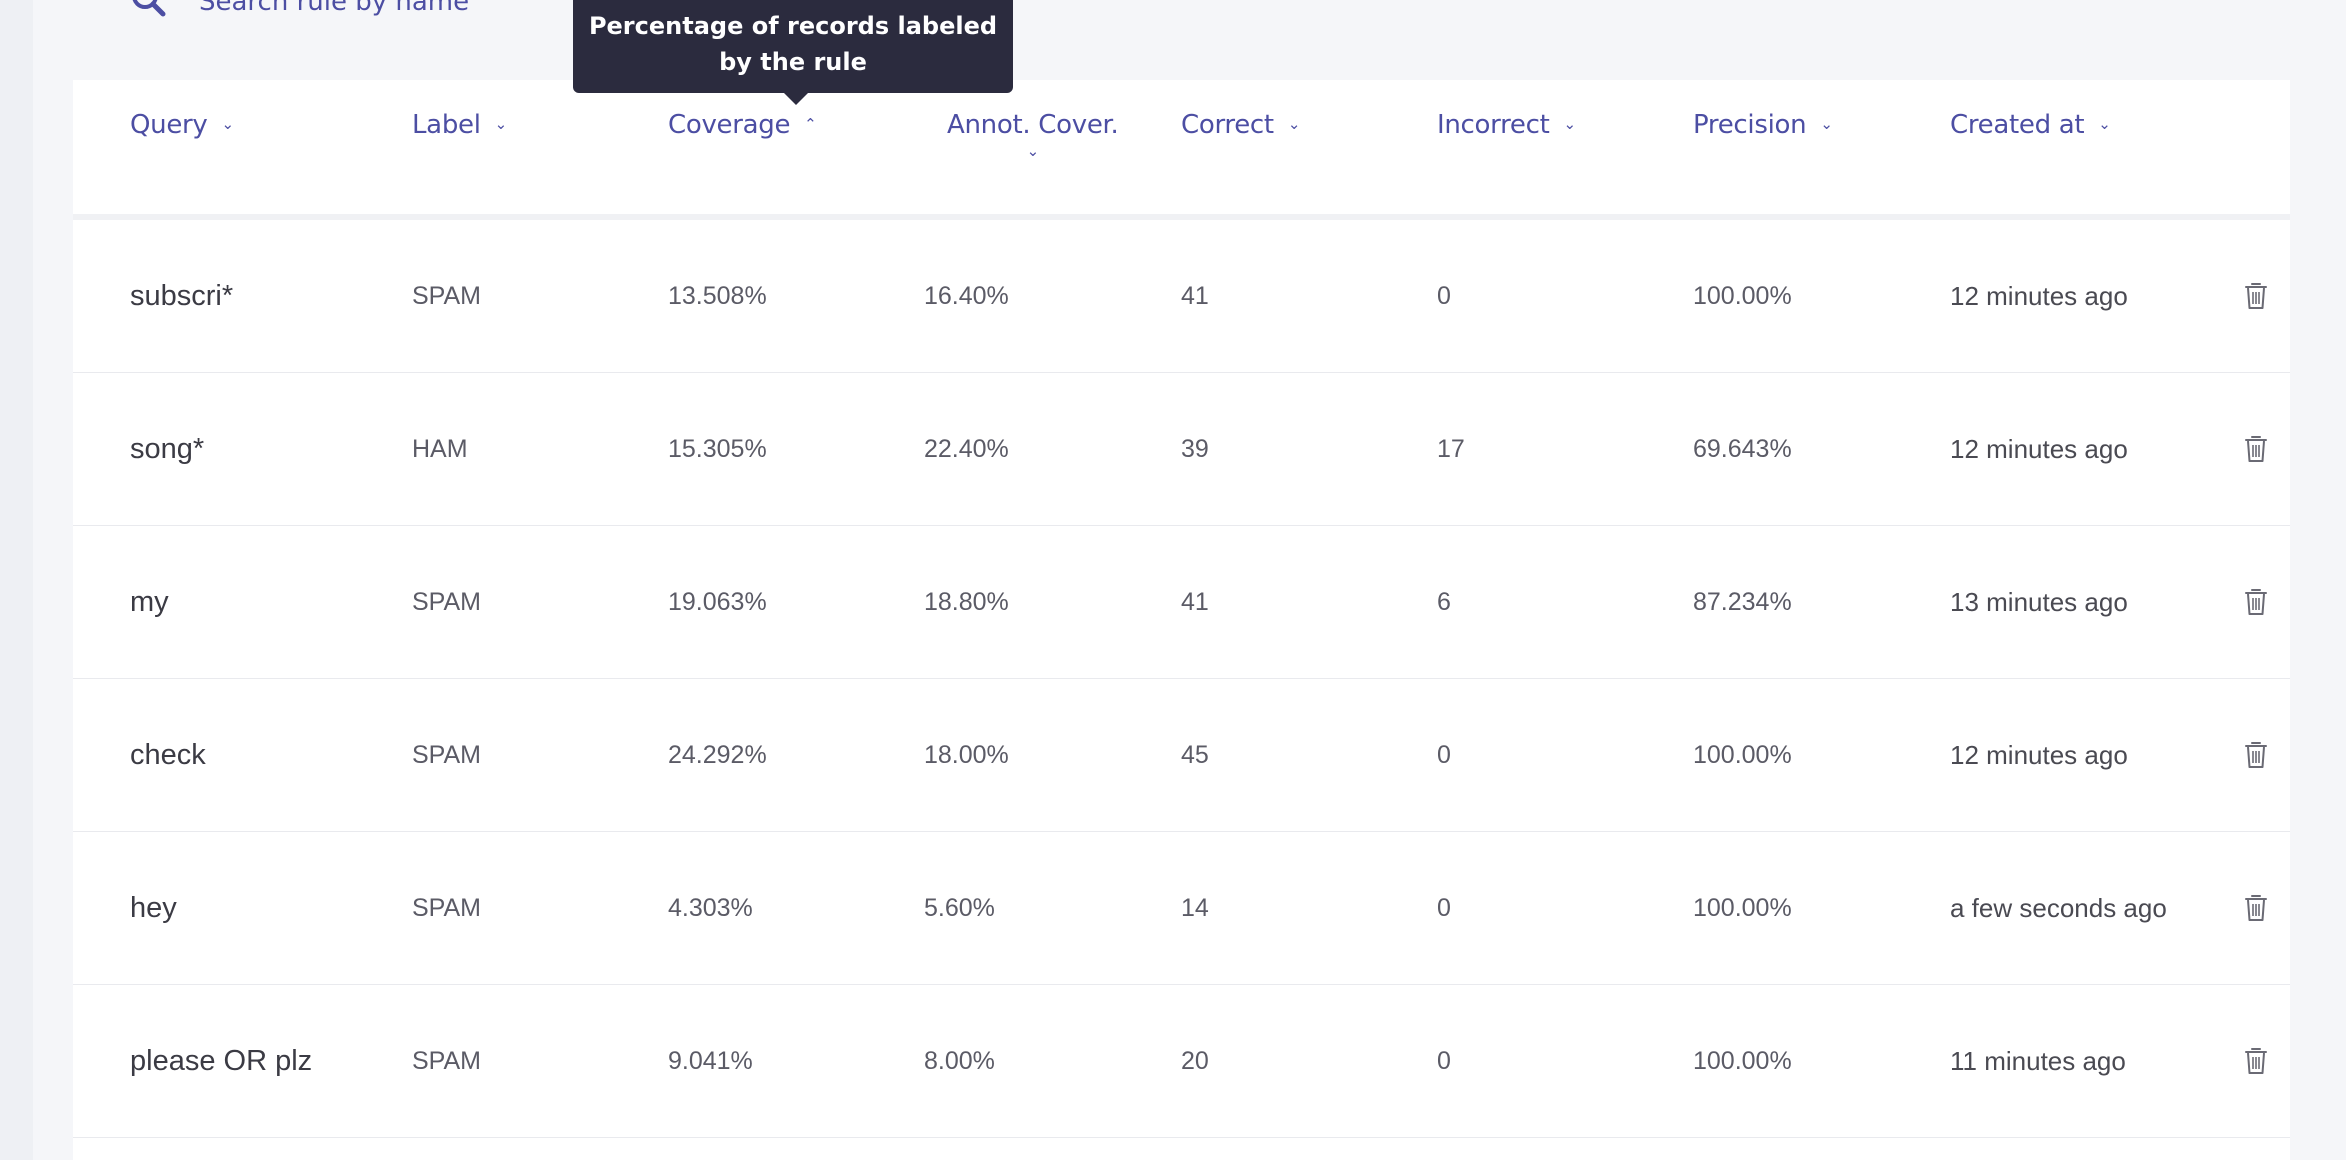 This screenshot has height=1160, width=2346. Describe the element at coordinates (221, 1060) in the screenshot. I see `cell-query: please OR plz` at that location.